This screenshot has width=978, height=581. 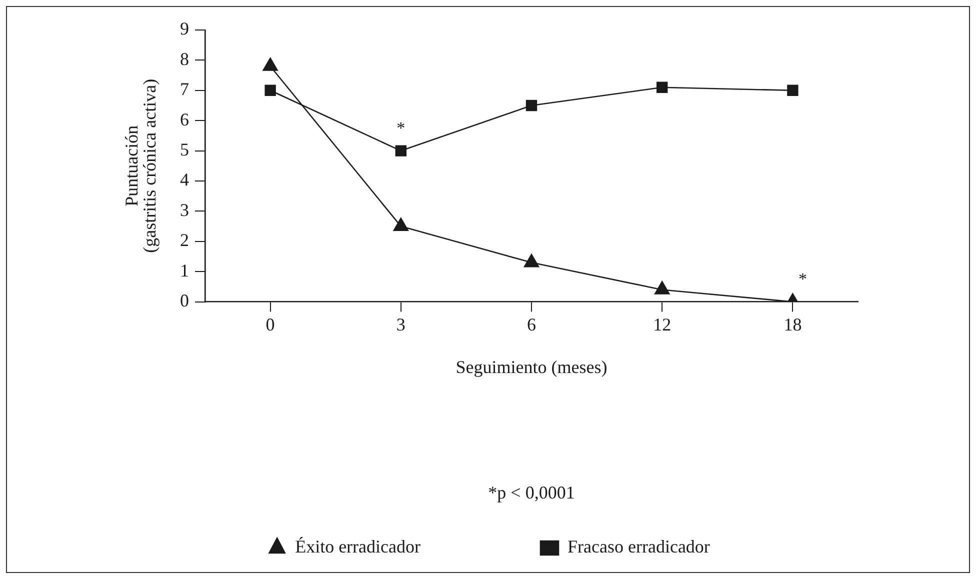 I want to click on x-tick-label: 6, so click(x=531, y=324).